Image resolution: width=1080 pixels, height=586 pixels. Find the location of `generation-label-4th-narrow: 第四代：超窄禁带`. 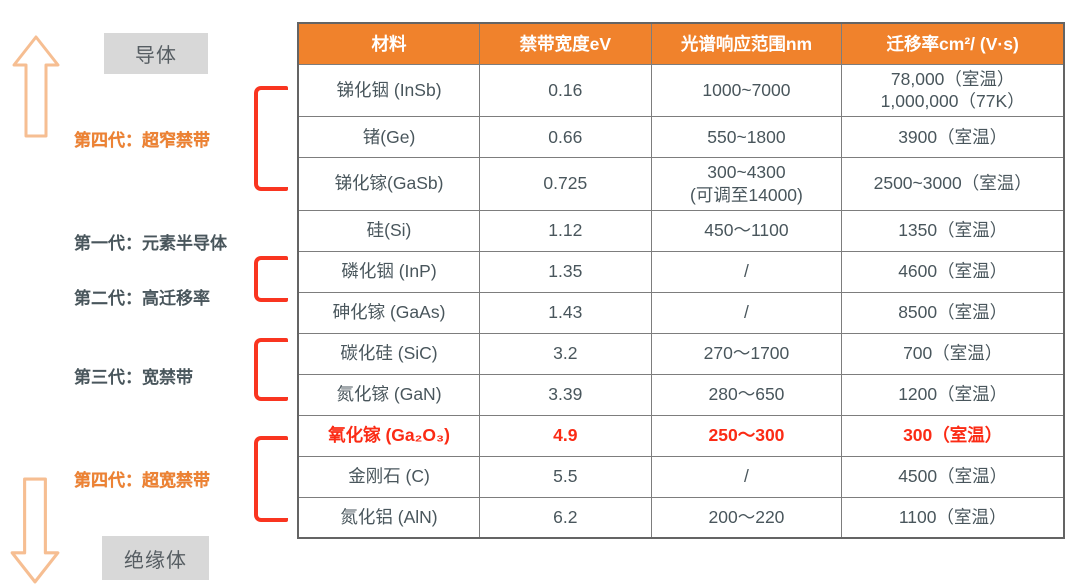

generation-label-4th-narrow: 第四代：超窄禁带 is located at coordinates (142, 140).